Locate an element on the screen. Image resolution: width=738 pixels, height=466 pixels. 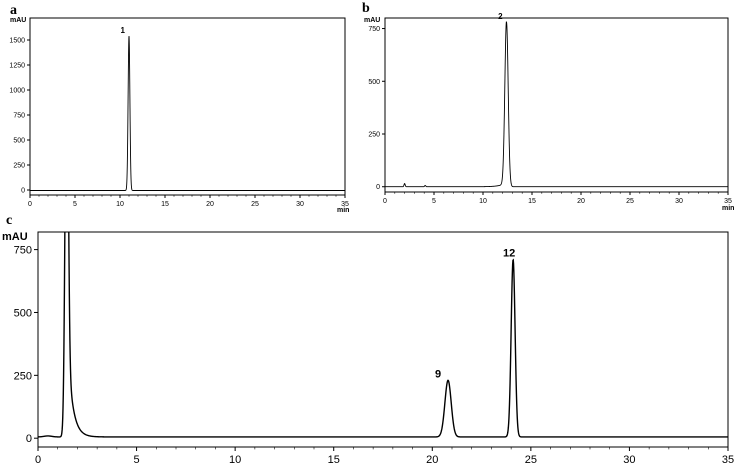
peak-label: 9 is located at coordinates (438, 374).